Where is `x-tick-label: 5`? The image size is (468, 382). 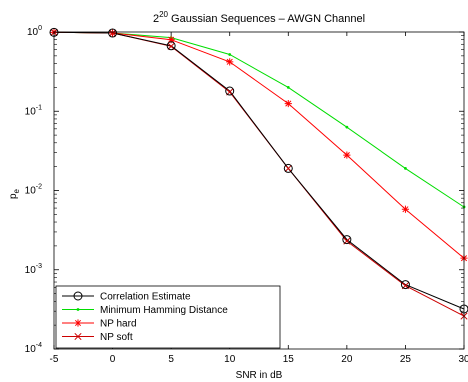 x-tick-label: 5 is located at coordinates (171, 359).